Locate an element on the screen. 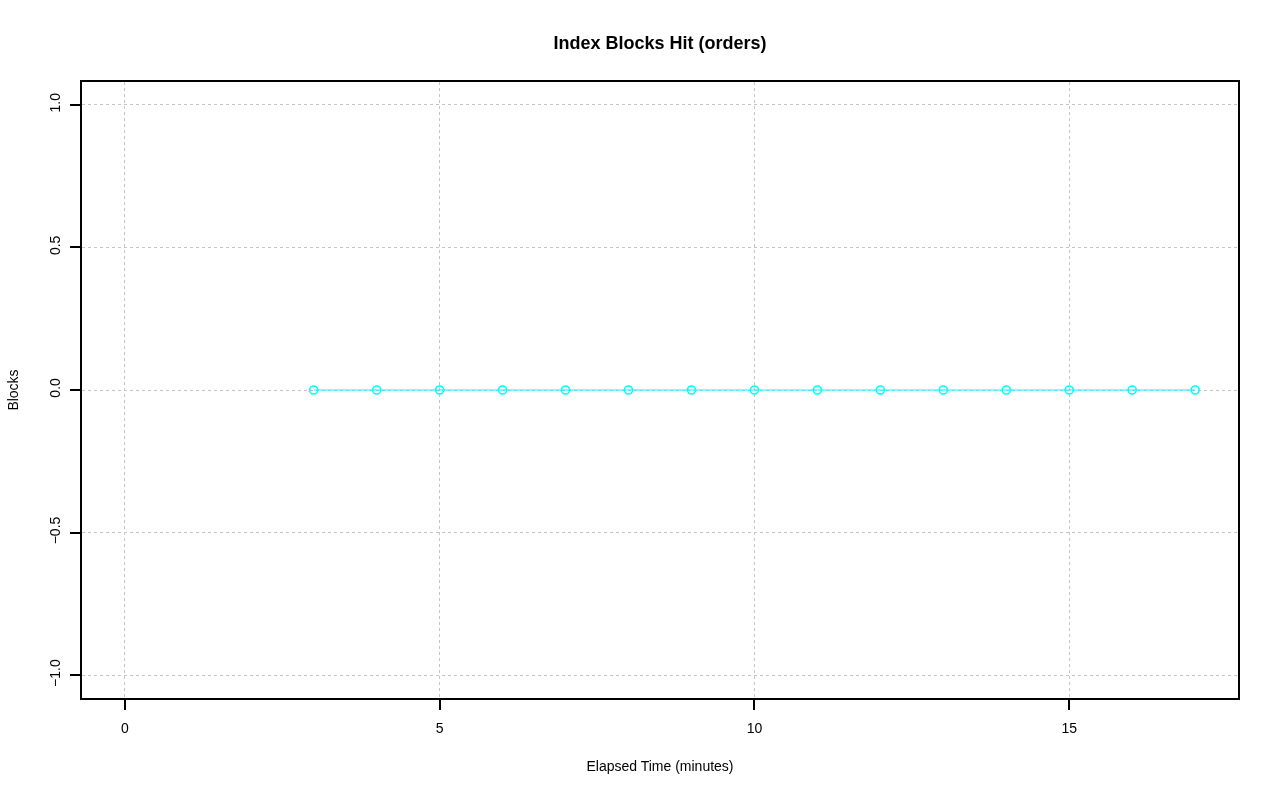 The height and width of the screenshot is (801, 1280). y-tick-label: 1.0 is located at coordinates (55, 102).